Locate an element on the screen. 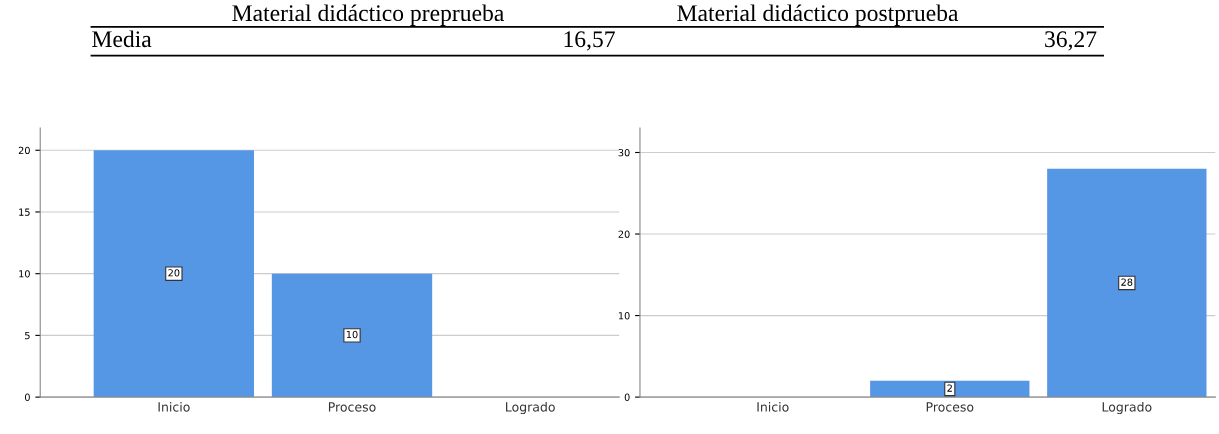 The height and width of the screenshot is (434, 1219). data-label: 10 is located at coordinates (352, 334).